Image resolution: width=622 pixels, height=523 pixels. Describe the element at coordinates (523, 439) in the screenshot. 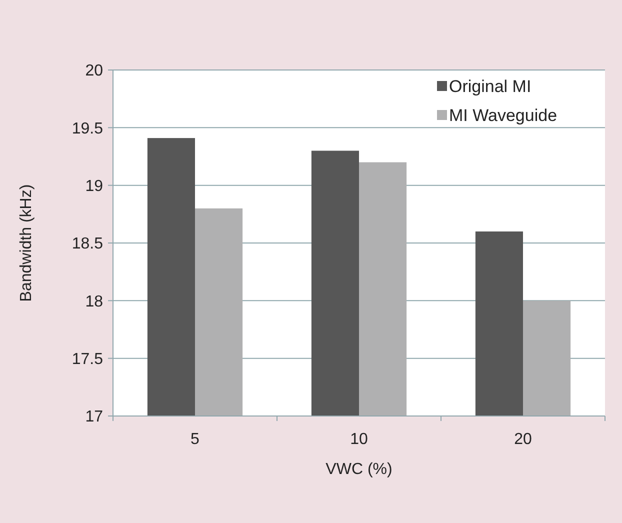

I see `x-tick-label: 20` at that location.